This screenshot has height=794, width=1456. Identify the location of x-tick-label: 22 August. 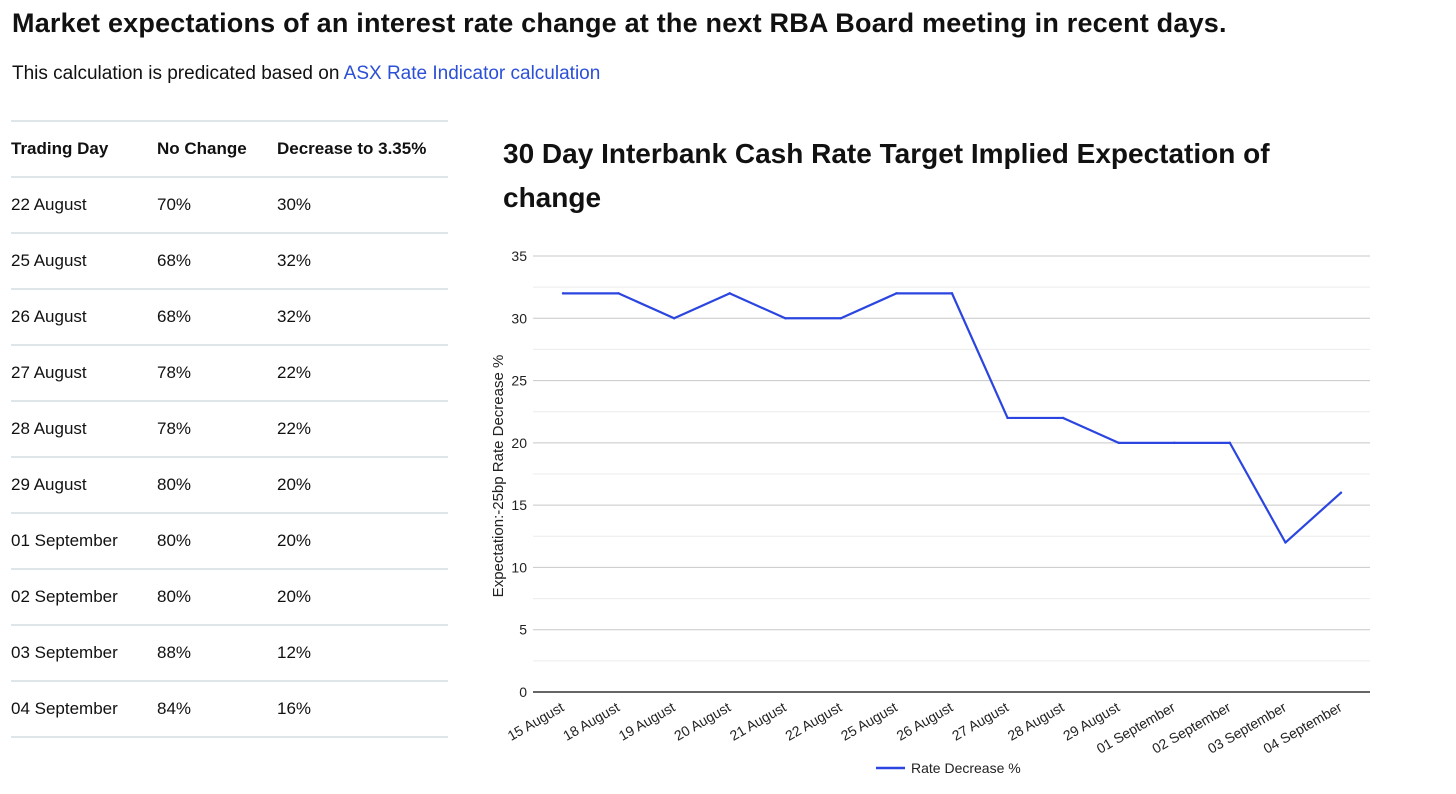
(813, 721).